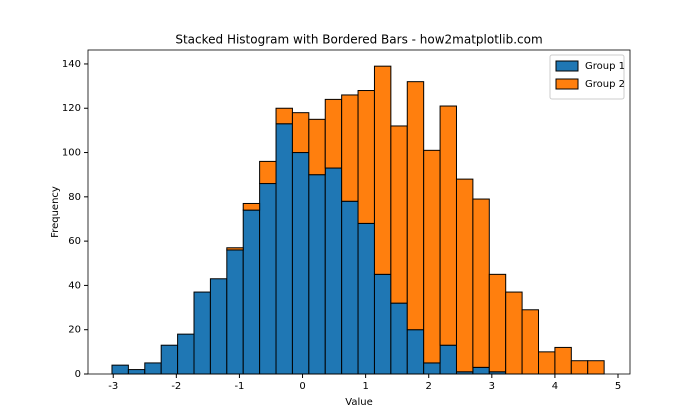 This screenshot has width=700, height=420. Describe the element at coordinates (71, 153) in the screenshot. I see `y-tick-label: 100` at that location.